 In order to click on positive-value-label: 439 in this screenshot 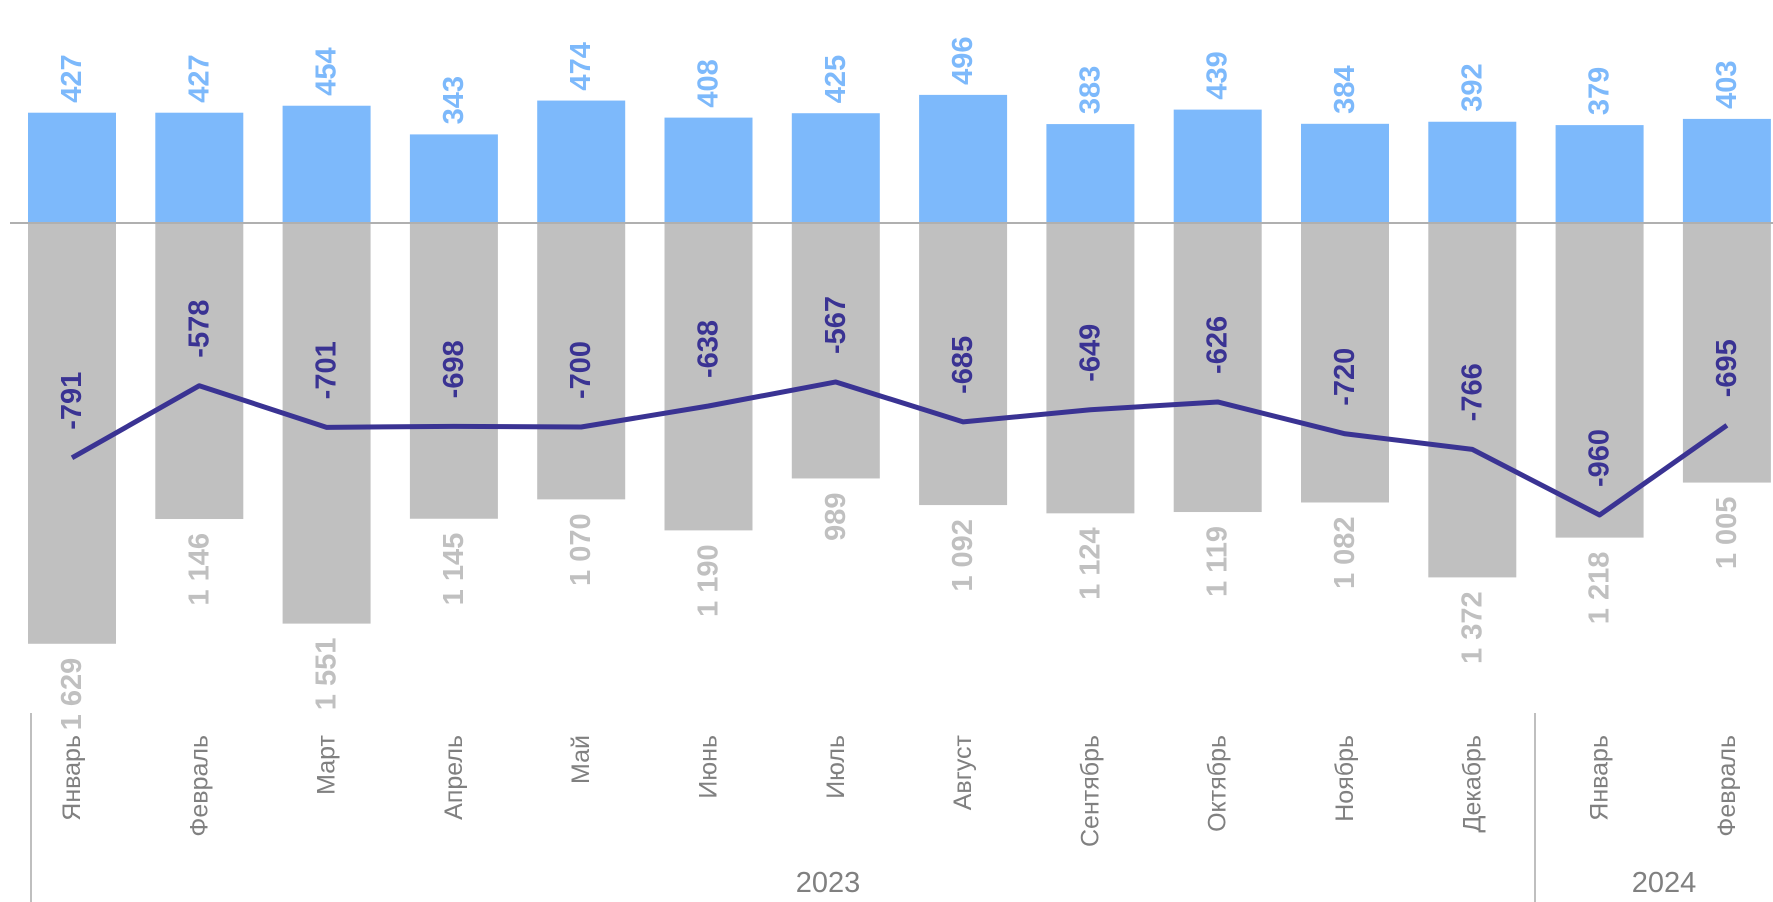, I will do `click(1218, 75)`.